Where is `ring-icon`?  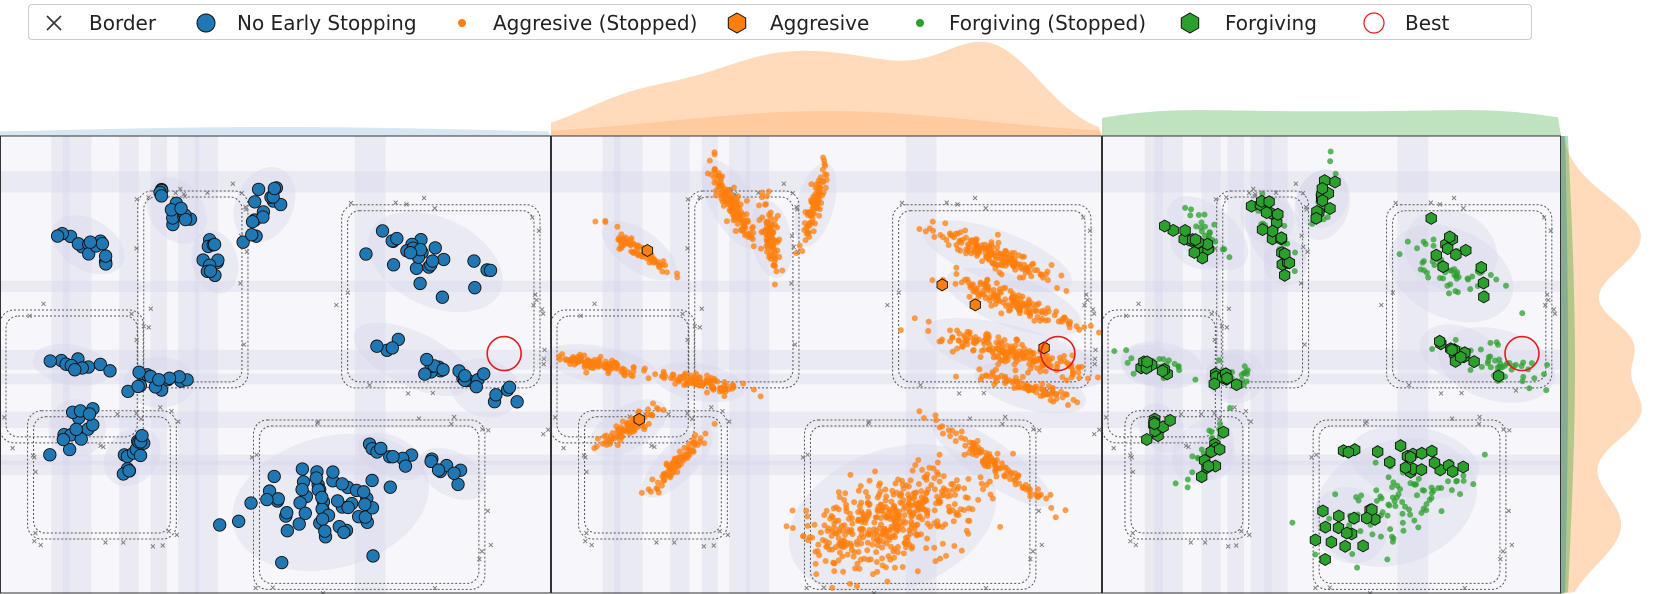 ring-icon is located at coordinates (1374, 23).